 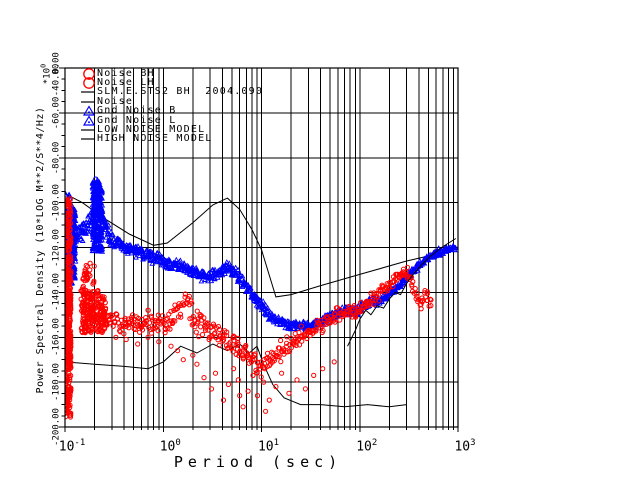 I want to click on x-tick-label: 10¹, so click(x=268, y=446).